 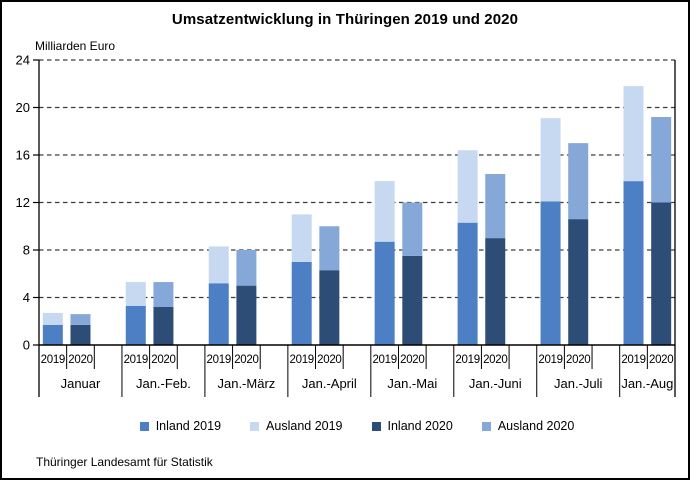 I want to click on category-label-Jan.-Juni: Jan.-Juni, so click(x=495, y=383).